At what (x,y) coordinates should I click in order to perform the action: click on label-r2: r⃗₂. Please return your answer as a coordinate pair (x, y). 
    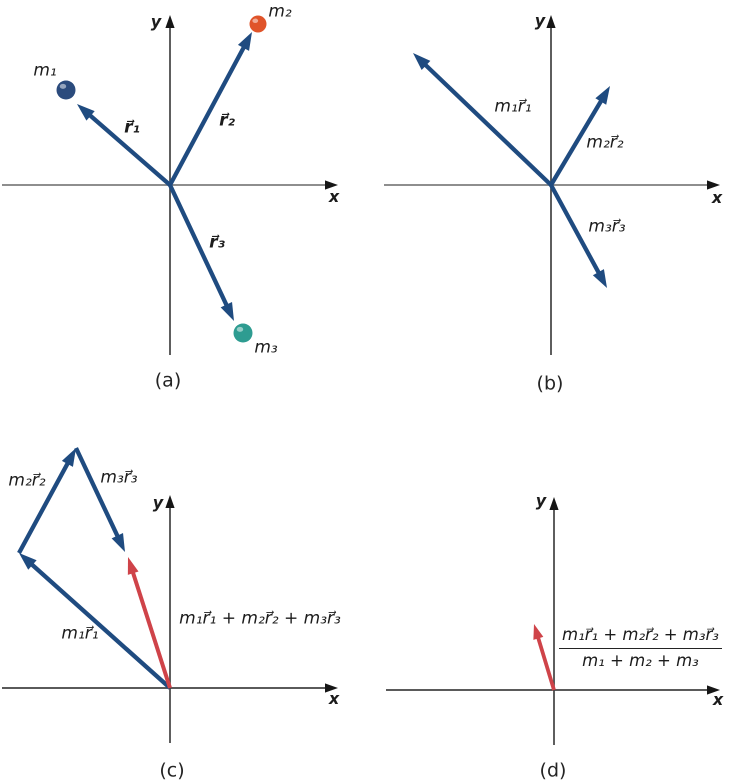
    Looking at the image, I should click on (227, 120).